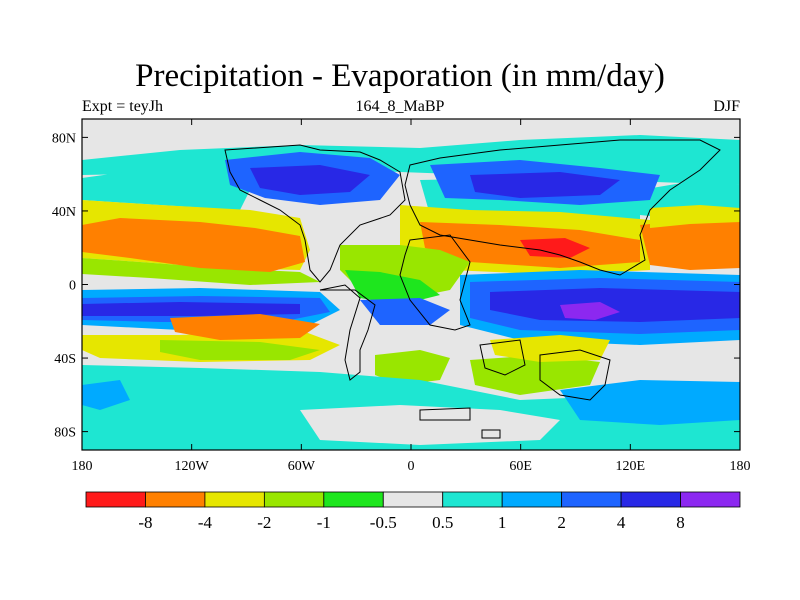  I want to click on lon-tick-label: 120E, so click(631, 466).